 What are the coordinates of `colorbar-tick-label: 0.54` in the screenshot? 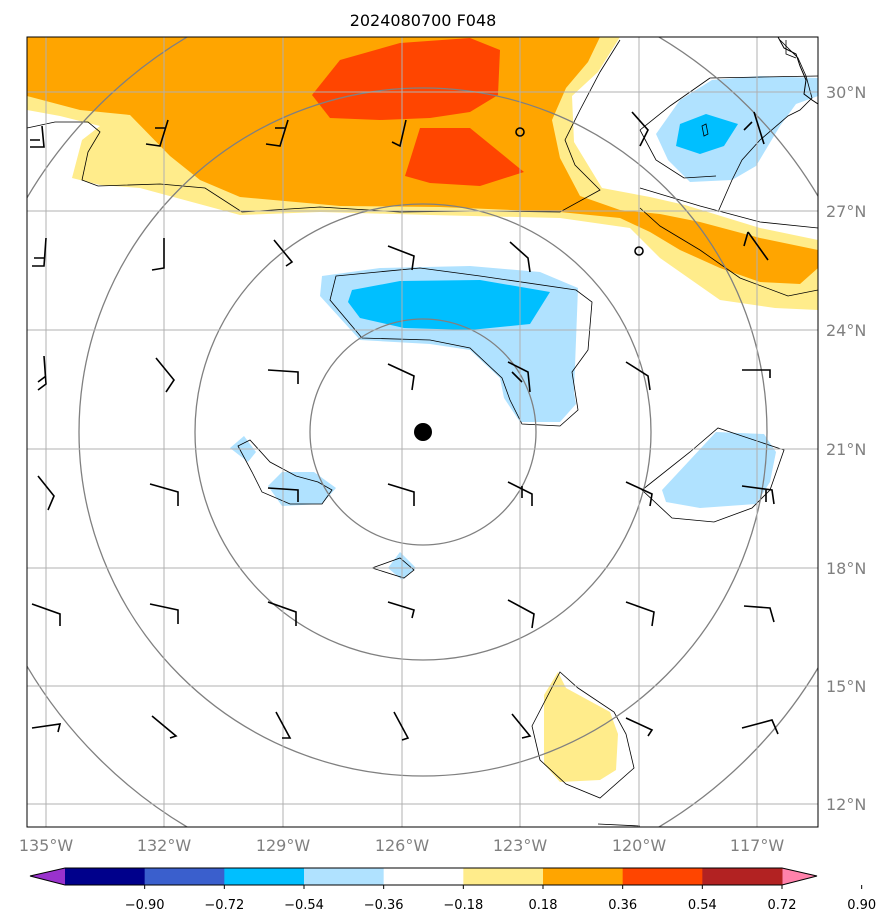 It's located at (702, 905).